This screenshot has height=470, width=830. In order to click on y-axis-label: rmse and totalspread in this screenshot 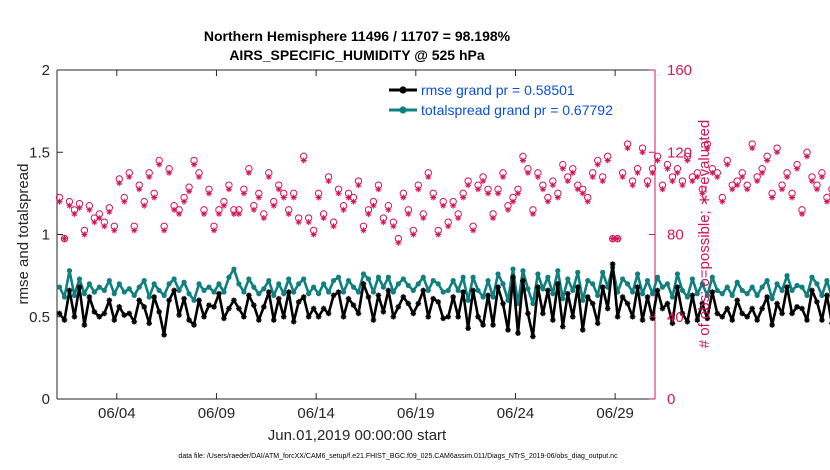, I will do `click(23, 234)`.